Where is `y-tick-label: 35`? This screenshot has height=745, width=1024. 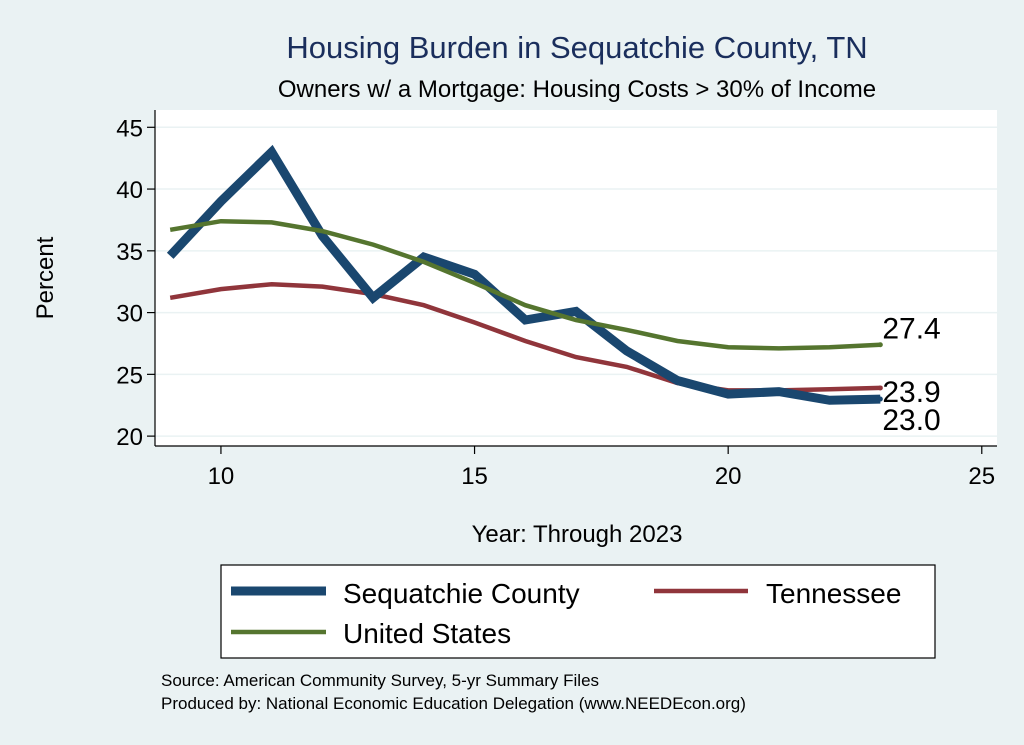
y-tick-label: 35 is located at coordinates (129, 252).